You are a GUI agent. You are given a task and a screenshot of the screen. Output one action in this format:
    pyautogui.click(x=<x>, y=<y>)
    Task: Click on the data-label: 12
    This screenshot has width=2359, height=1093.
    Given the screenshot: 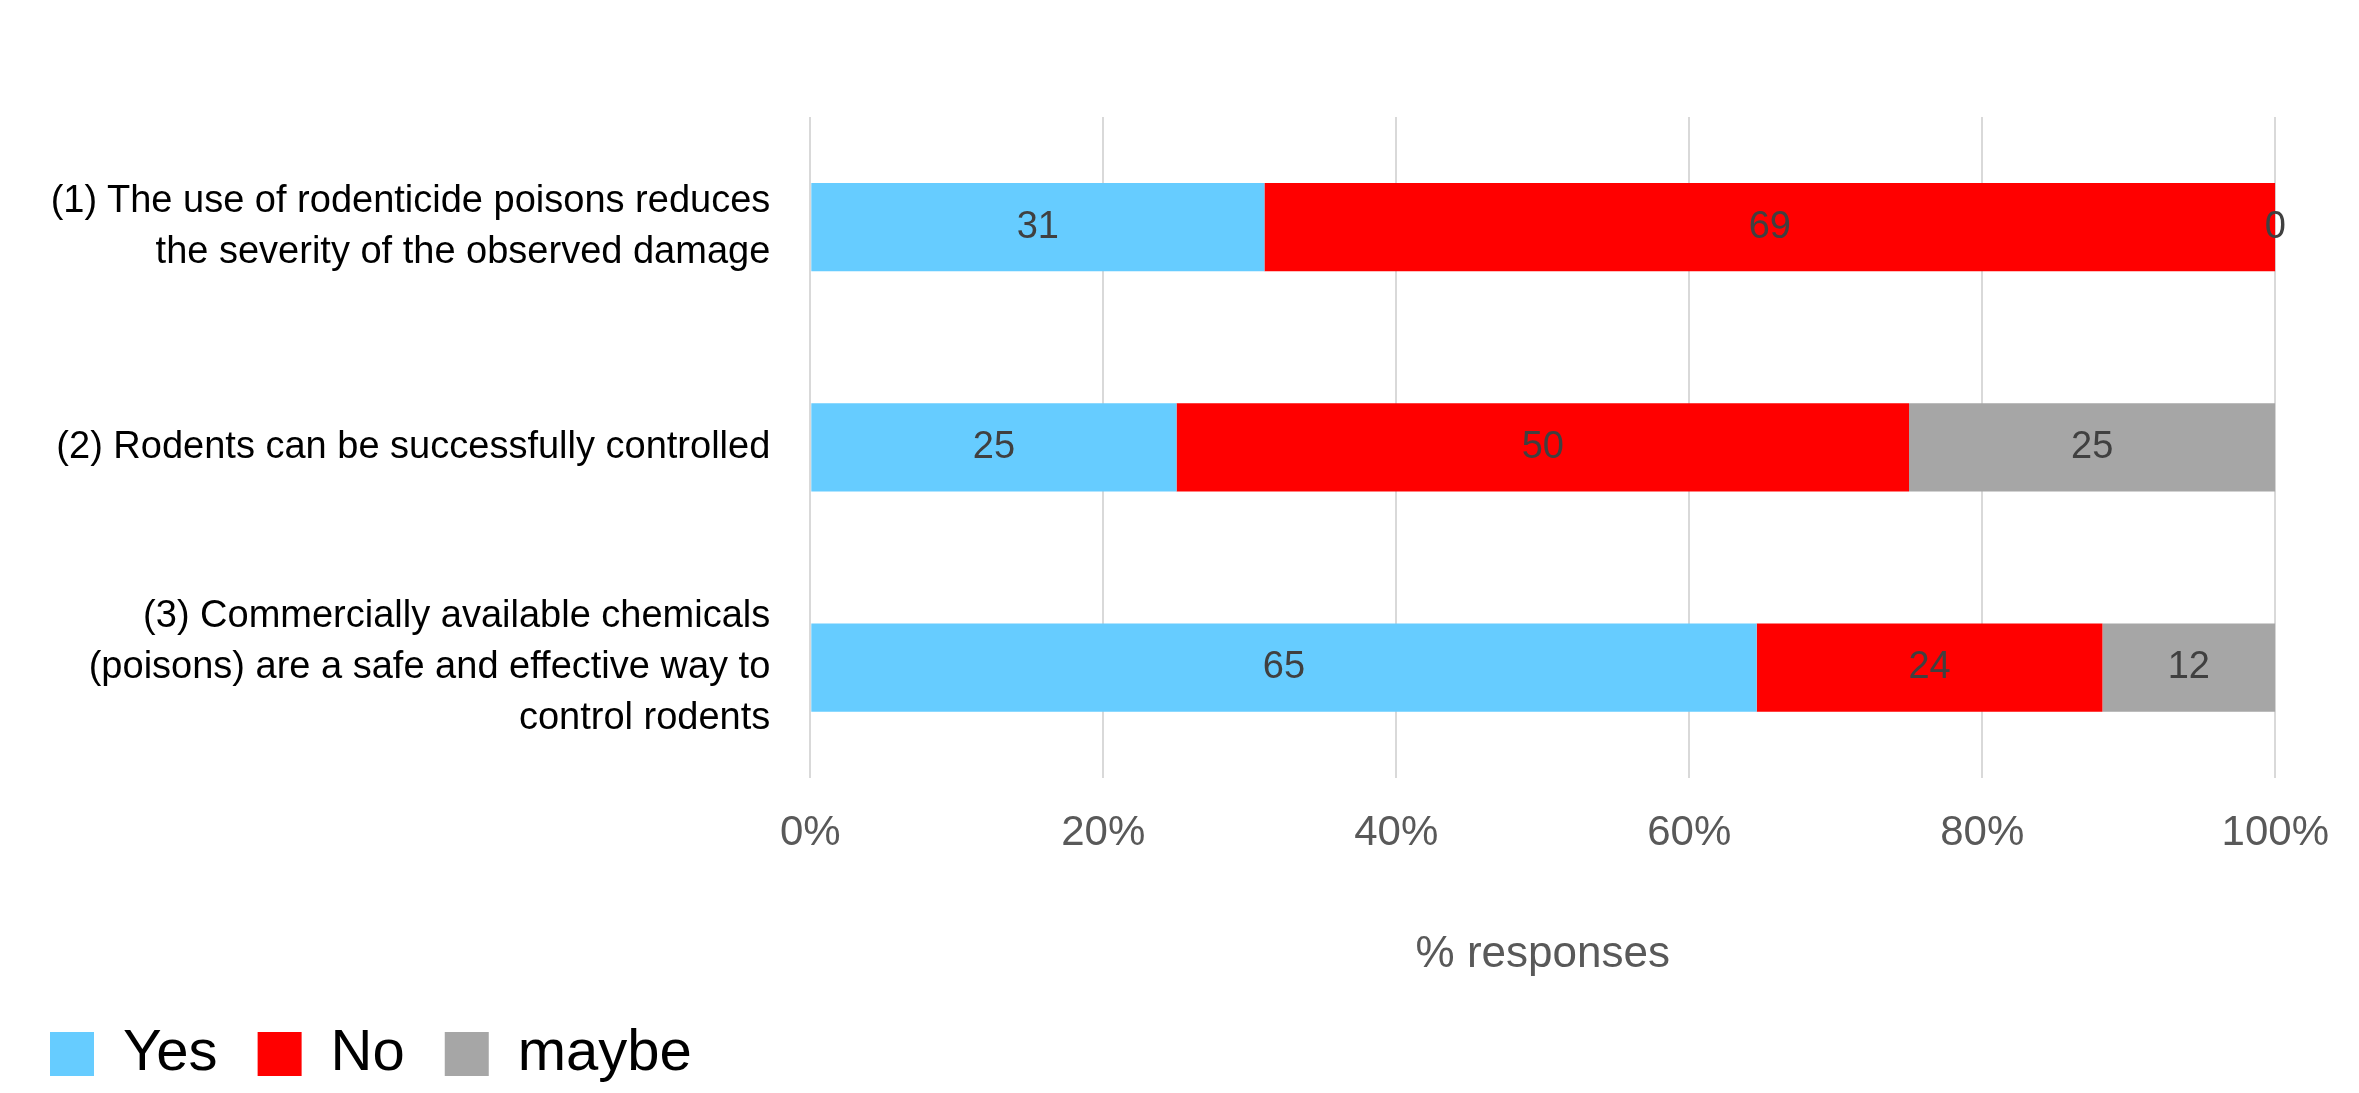 What is the action you would take?
    pyautogui.click(x=2188, y=665)
    